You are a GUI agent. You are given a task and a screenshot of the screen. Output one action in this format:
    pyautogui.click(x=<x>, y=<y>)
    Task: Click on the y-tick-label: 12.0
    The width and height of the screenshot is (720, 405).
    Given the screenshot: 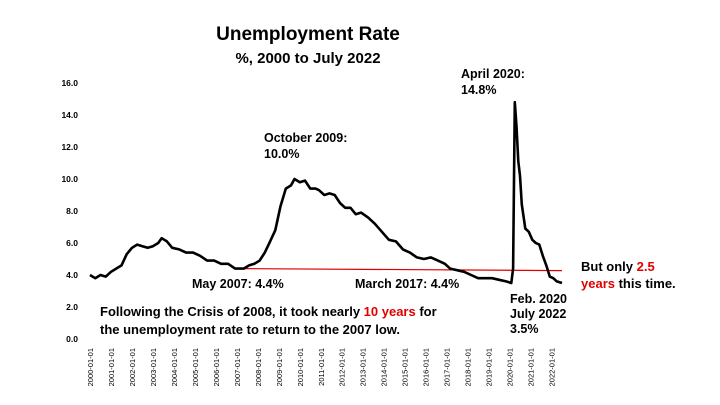 What is the action you would take?
    pyautogui.click(x=69, y=147)
    